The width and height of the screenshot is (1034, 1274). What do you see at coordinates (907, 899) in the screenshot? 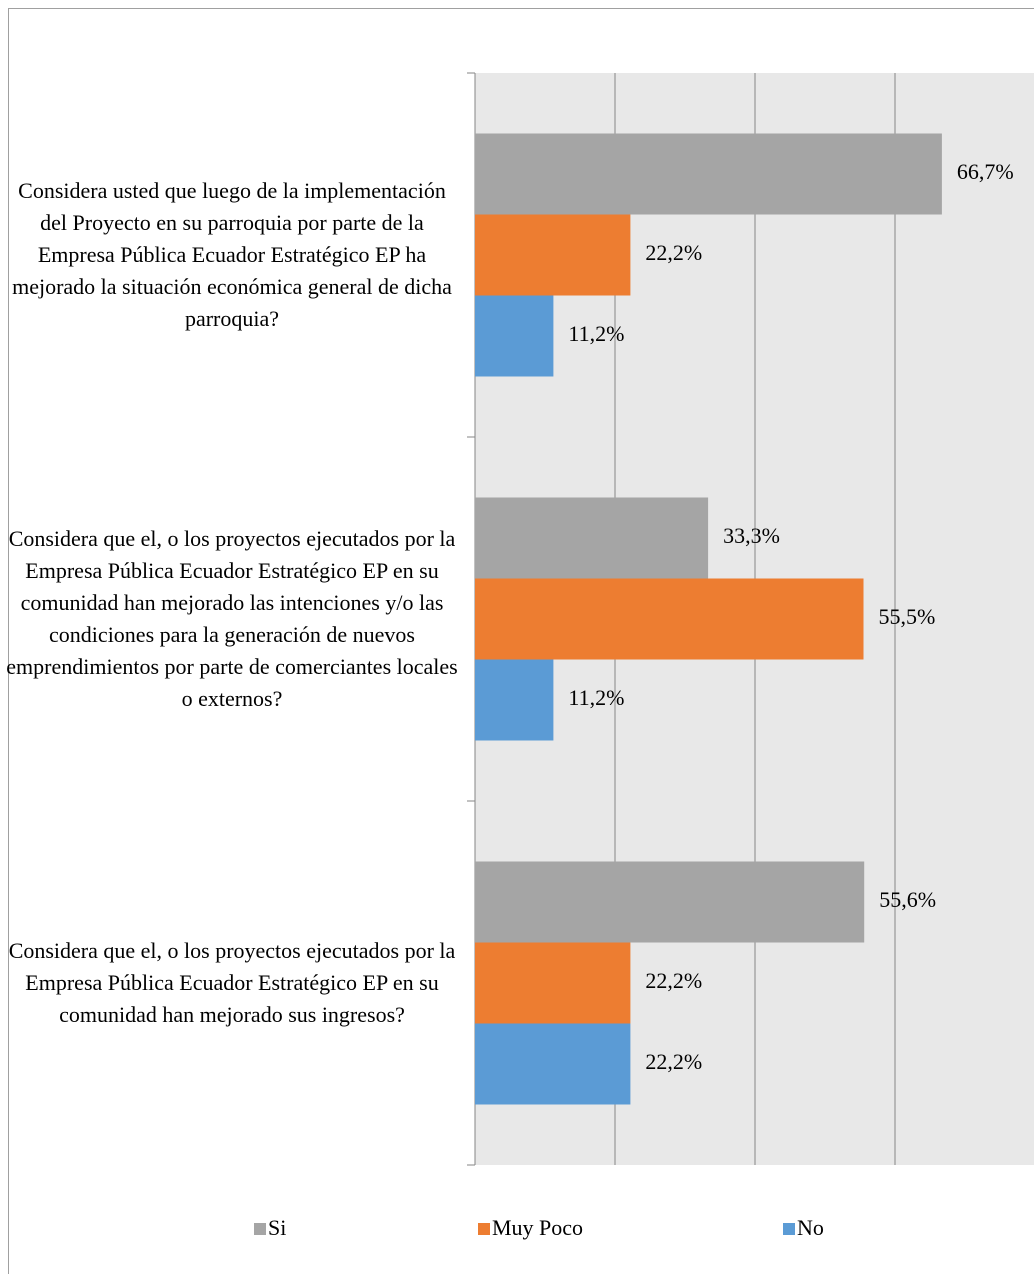
I see `value-label: 55,6%` at bounding box center [907, 899].